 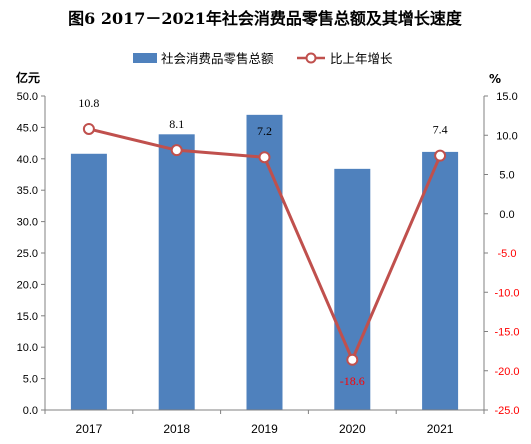 I want to click on left-tick-label: 30.0, so click(x=27, y=223).